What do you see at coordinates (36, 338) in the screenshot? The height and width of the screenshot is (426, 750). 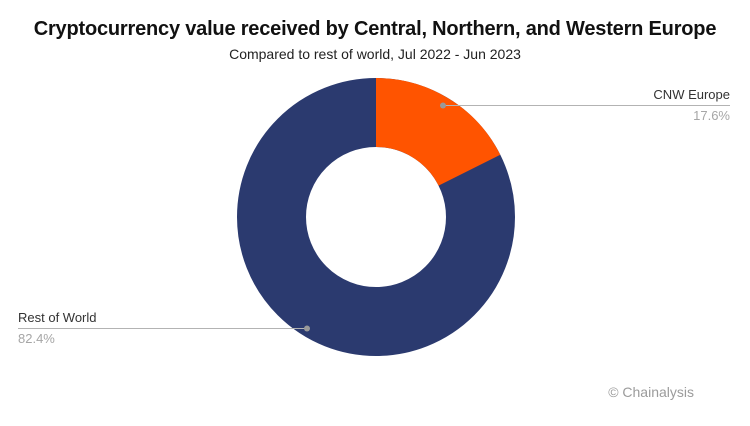 I see `callout-value-rest-of-world: 82.4%` at bounding box center [36, 338].